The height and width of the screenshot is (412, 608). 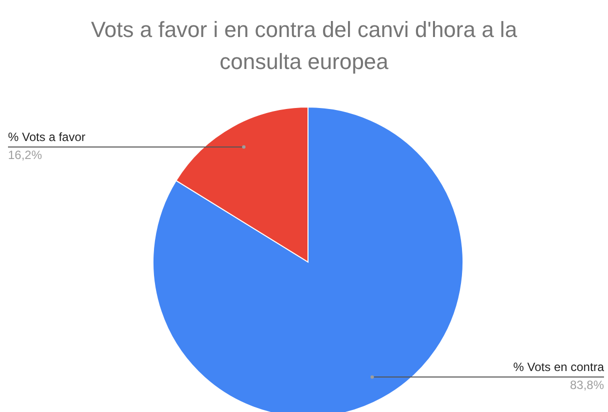 What do you see at coordinates (558, 367) in the screenshot?
I see `slice-label: % Vots en contra` at bounding box center [558, 367].